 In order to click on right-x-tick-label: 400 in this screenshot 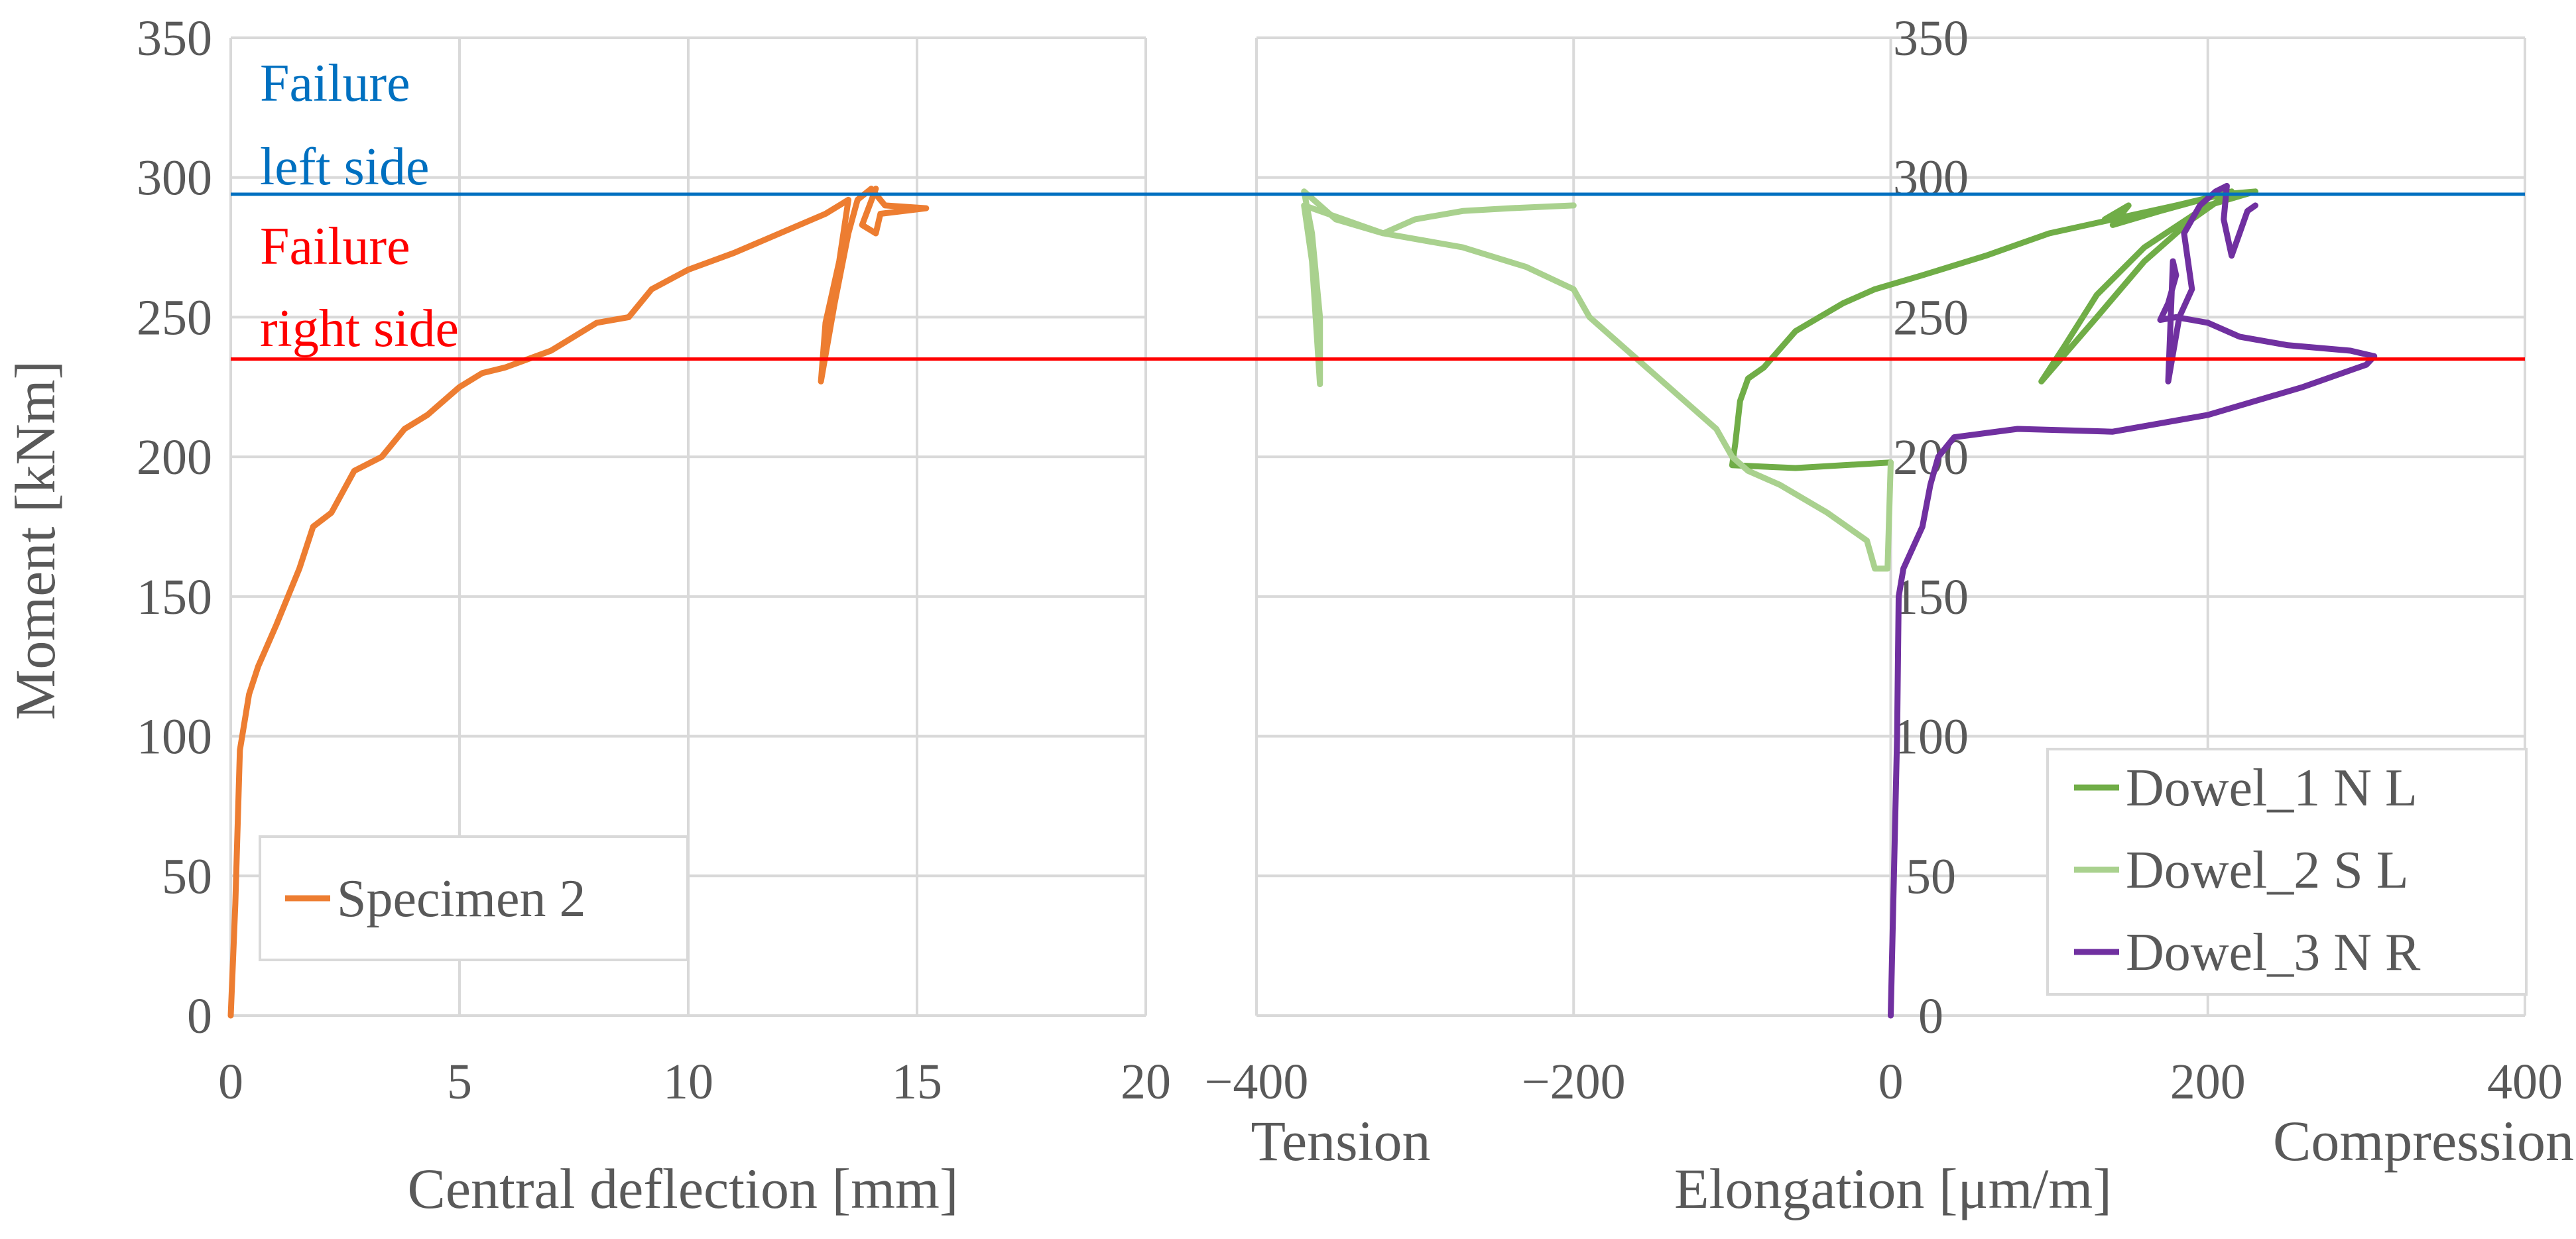, I will do `click(2525, 1082)`.